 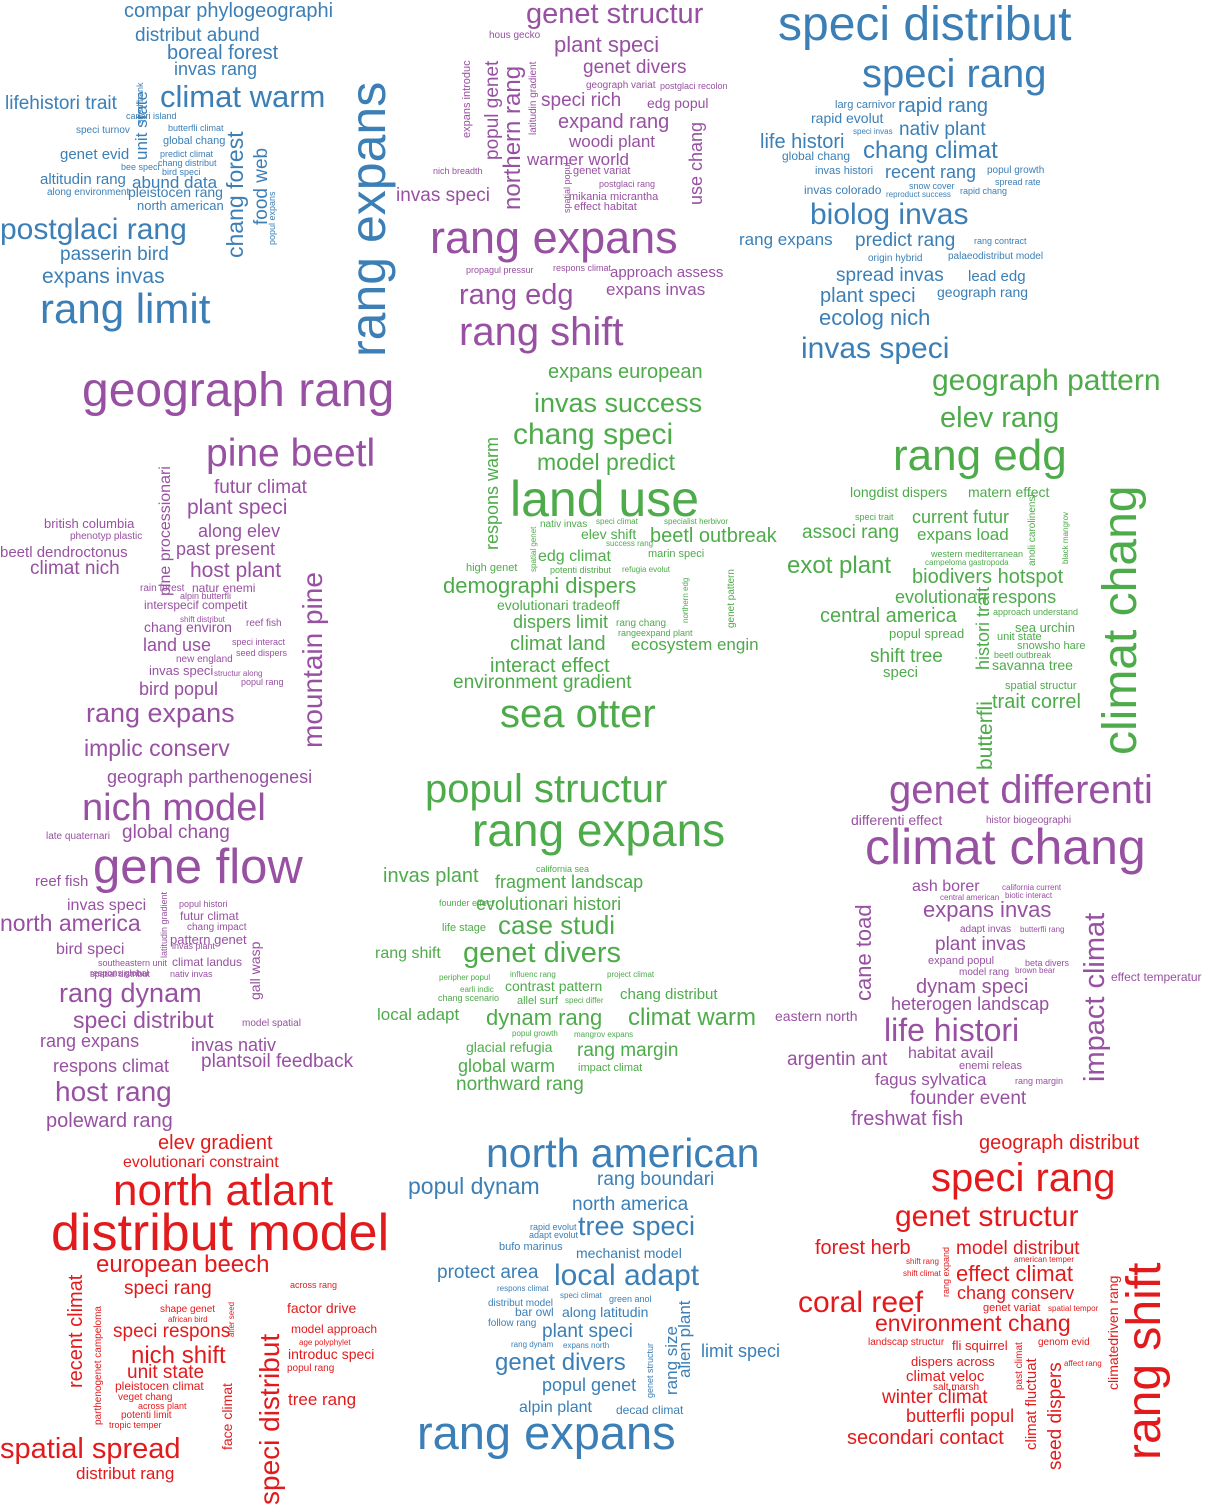 I want to click on cloud-word: bufo marinus, so click(x=531, y=1247).